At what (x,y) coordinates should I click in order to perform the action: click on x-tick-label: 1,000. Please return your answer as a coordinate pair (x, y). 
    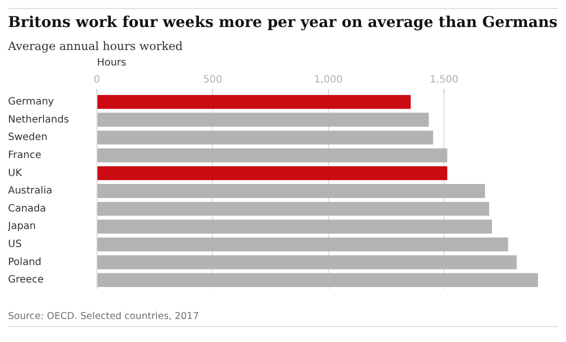
    Looking at the image, I should click on (328, 80).